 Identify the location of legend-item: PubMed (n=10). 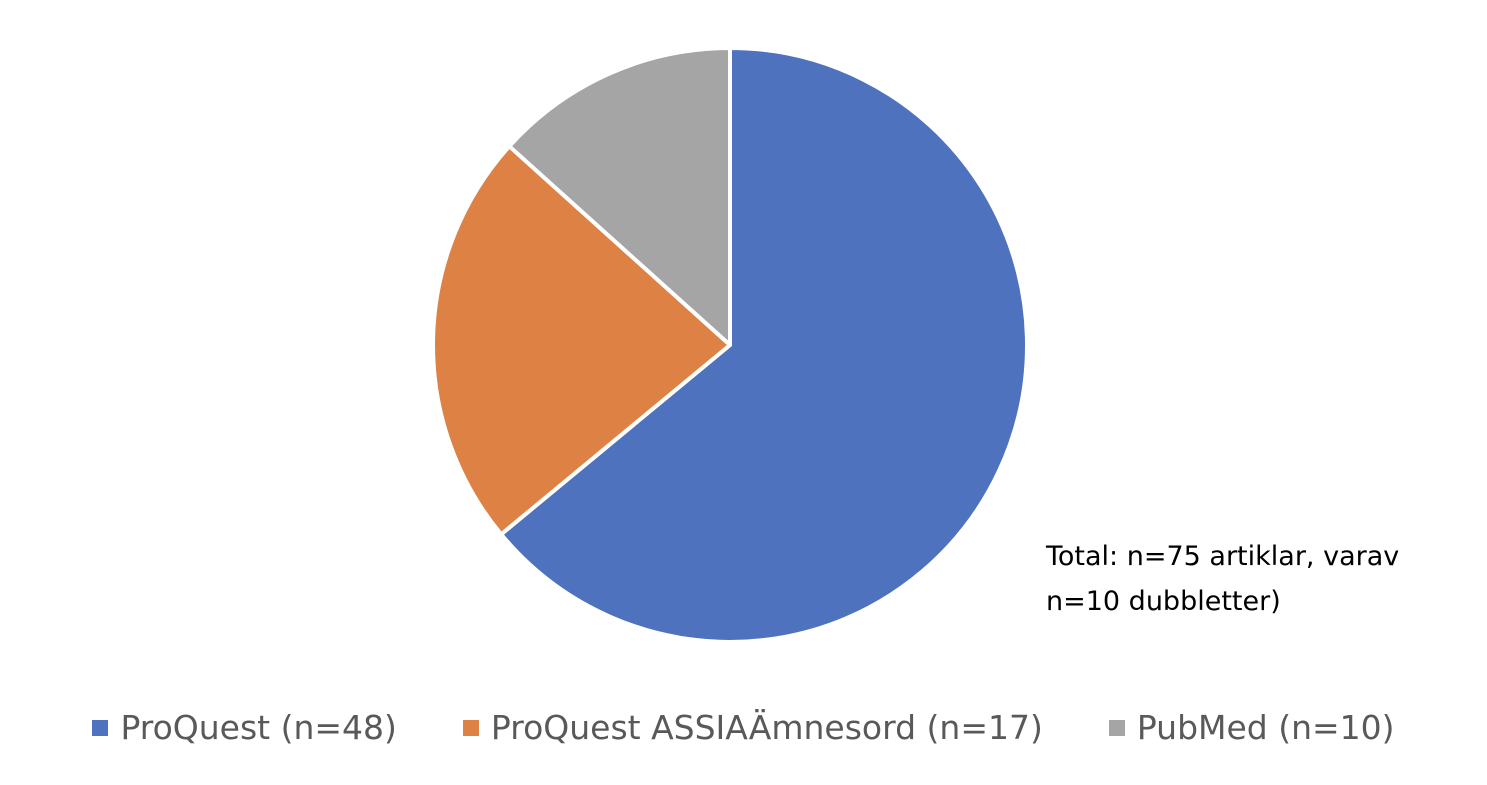
(1251, 727).